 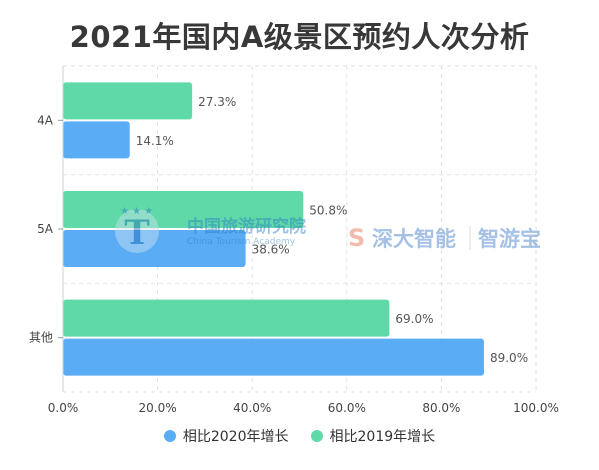 What do you see at coordinates (347, 408) in the screenshot?
I see `x-tick-label: 60.0%` at bounding box center [347, 408].